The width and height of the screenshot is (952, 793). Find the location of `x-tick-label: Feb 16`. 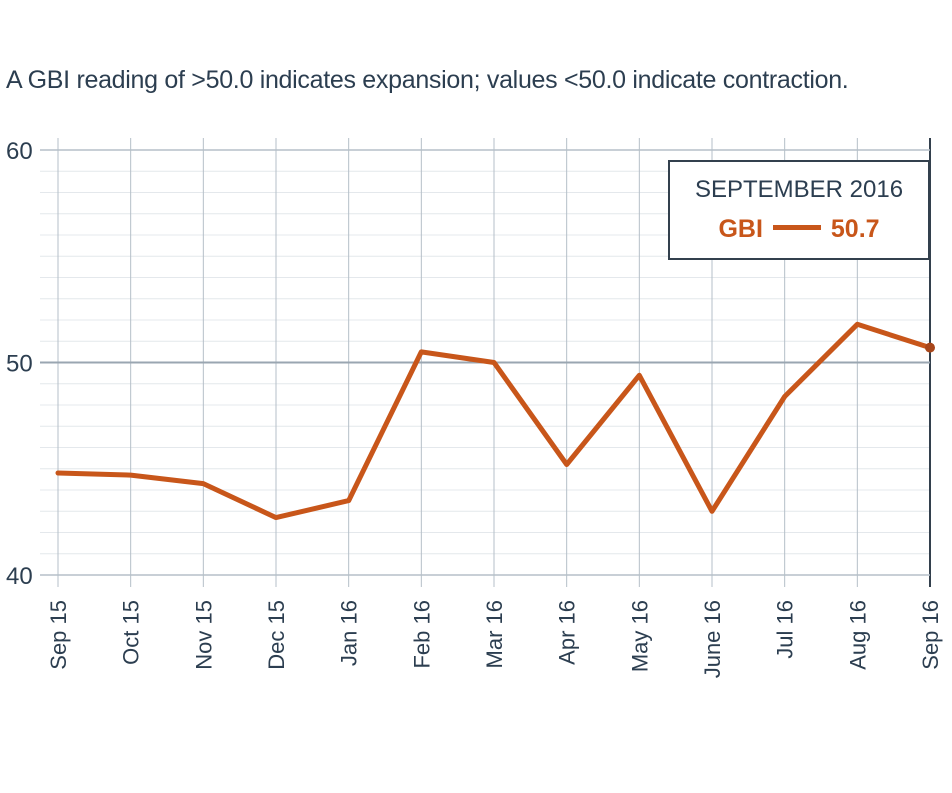

x-tick-label: Feb 16 is located at coordinates (421, 634).